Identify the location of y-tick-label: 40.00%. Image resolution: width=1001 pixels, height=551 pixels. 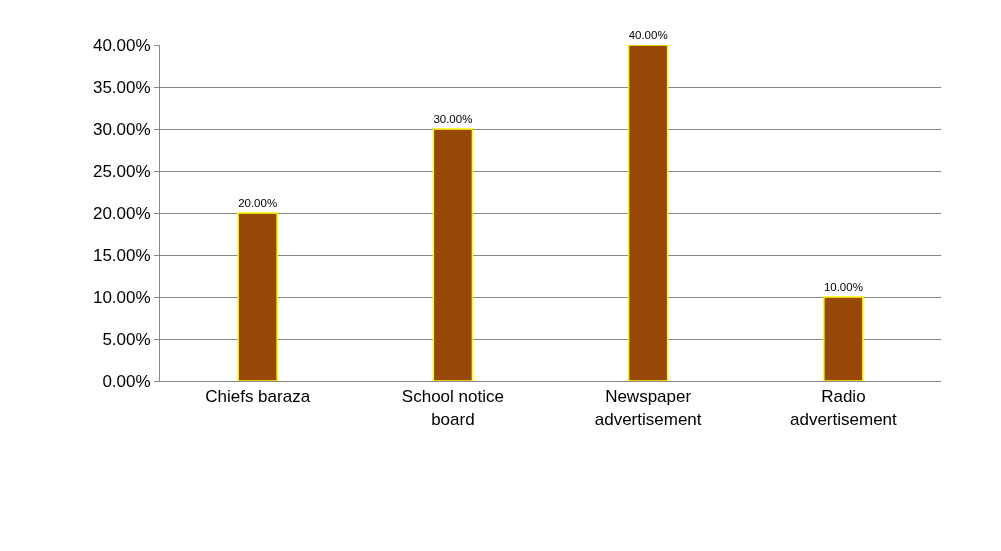
(121, 45).